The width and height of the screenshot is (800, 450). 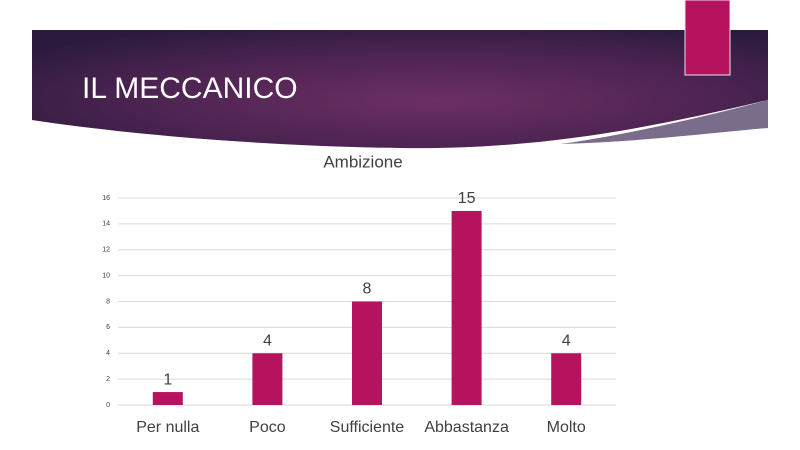 I want to click on y-tick-label: 0, so click(x=108, y=405).